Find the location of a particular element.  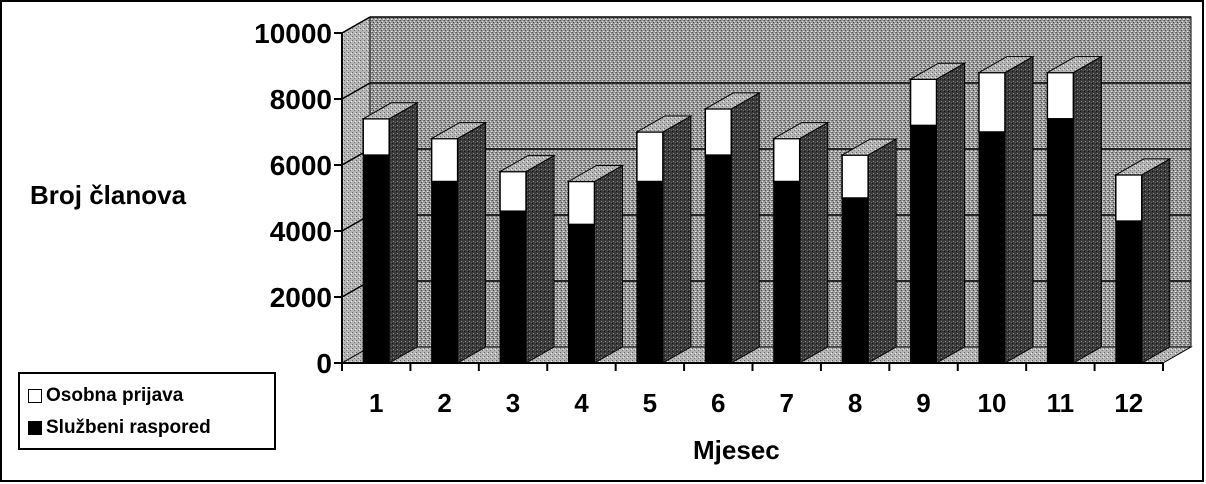

legend-item-sluzbeni: Službeni raspored is located at coordinates (147, 428).